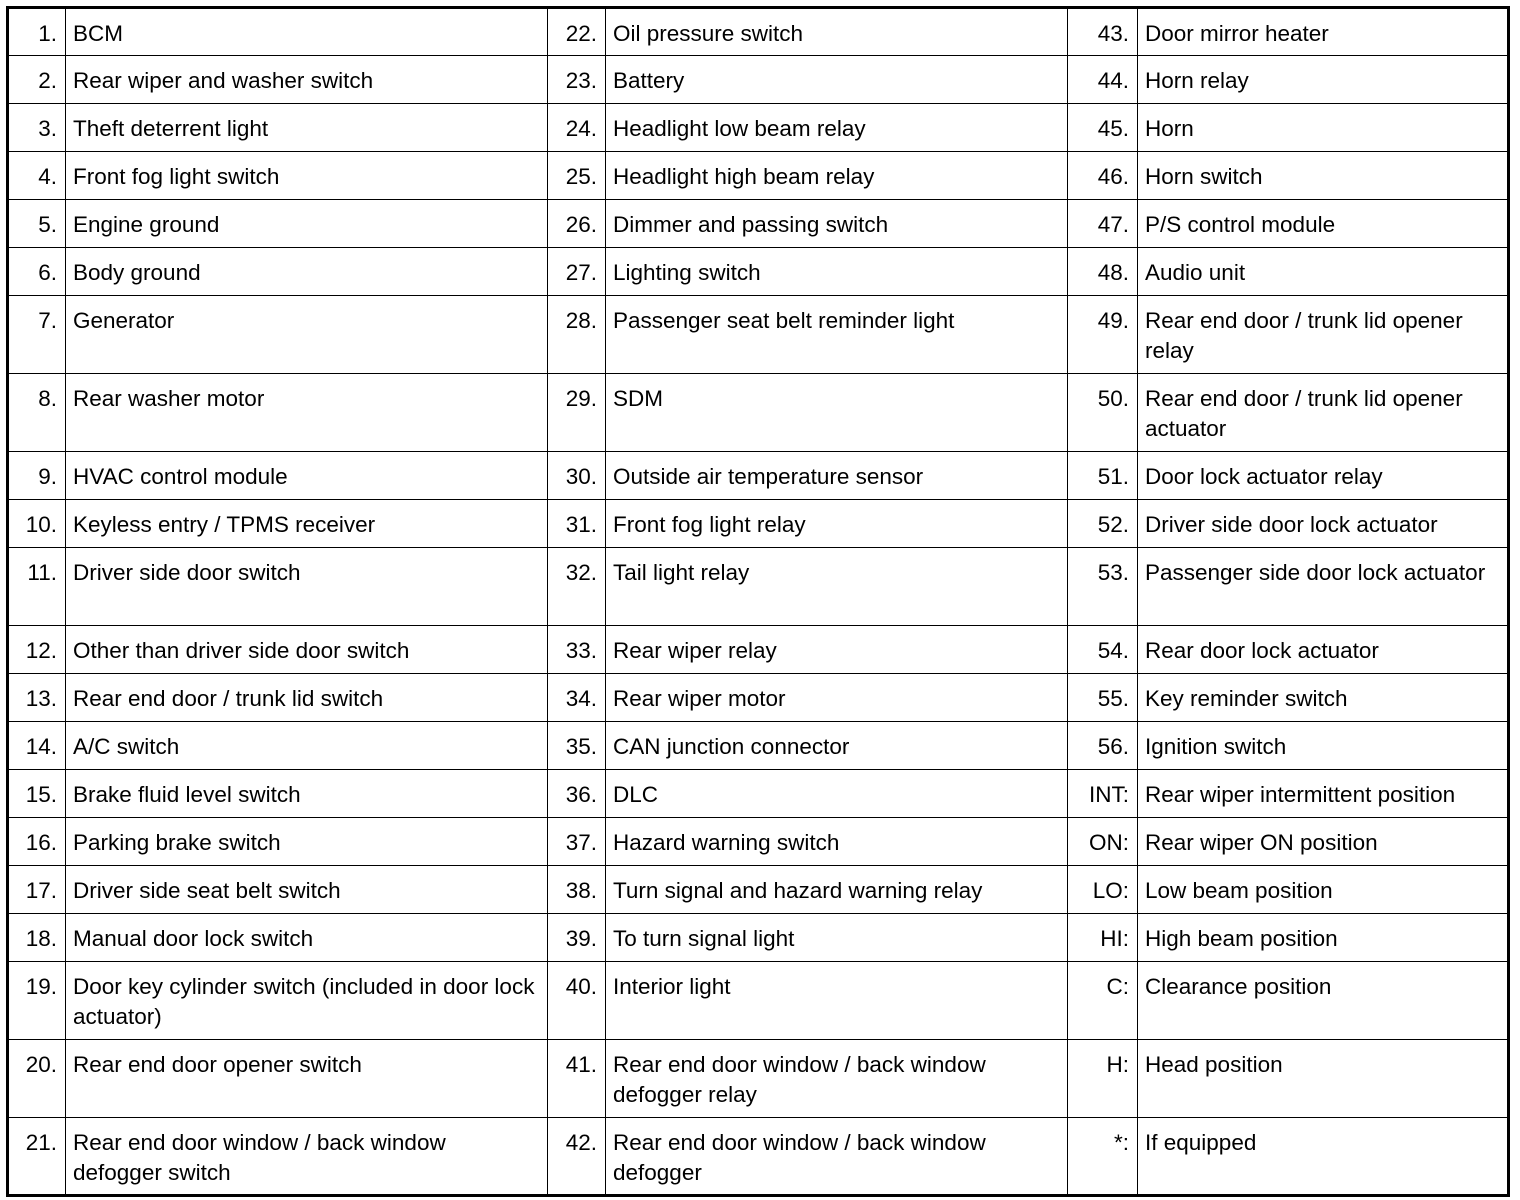  What do you see at coordinates (36, 649) in the screenshot?
I see `item-number: 12.` at bounding box center [36, 649].